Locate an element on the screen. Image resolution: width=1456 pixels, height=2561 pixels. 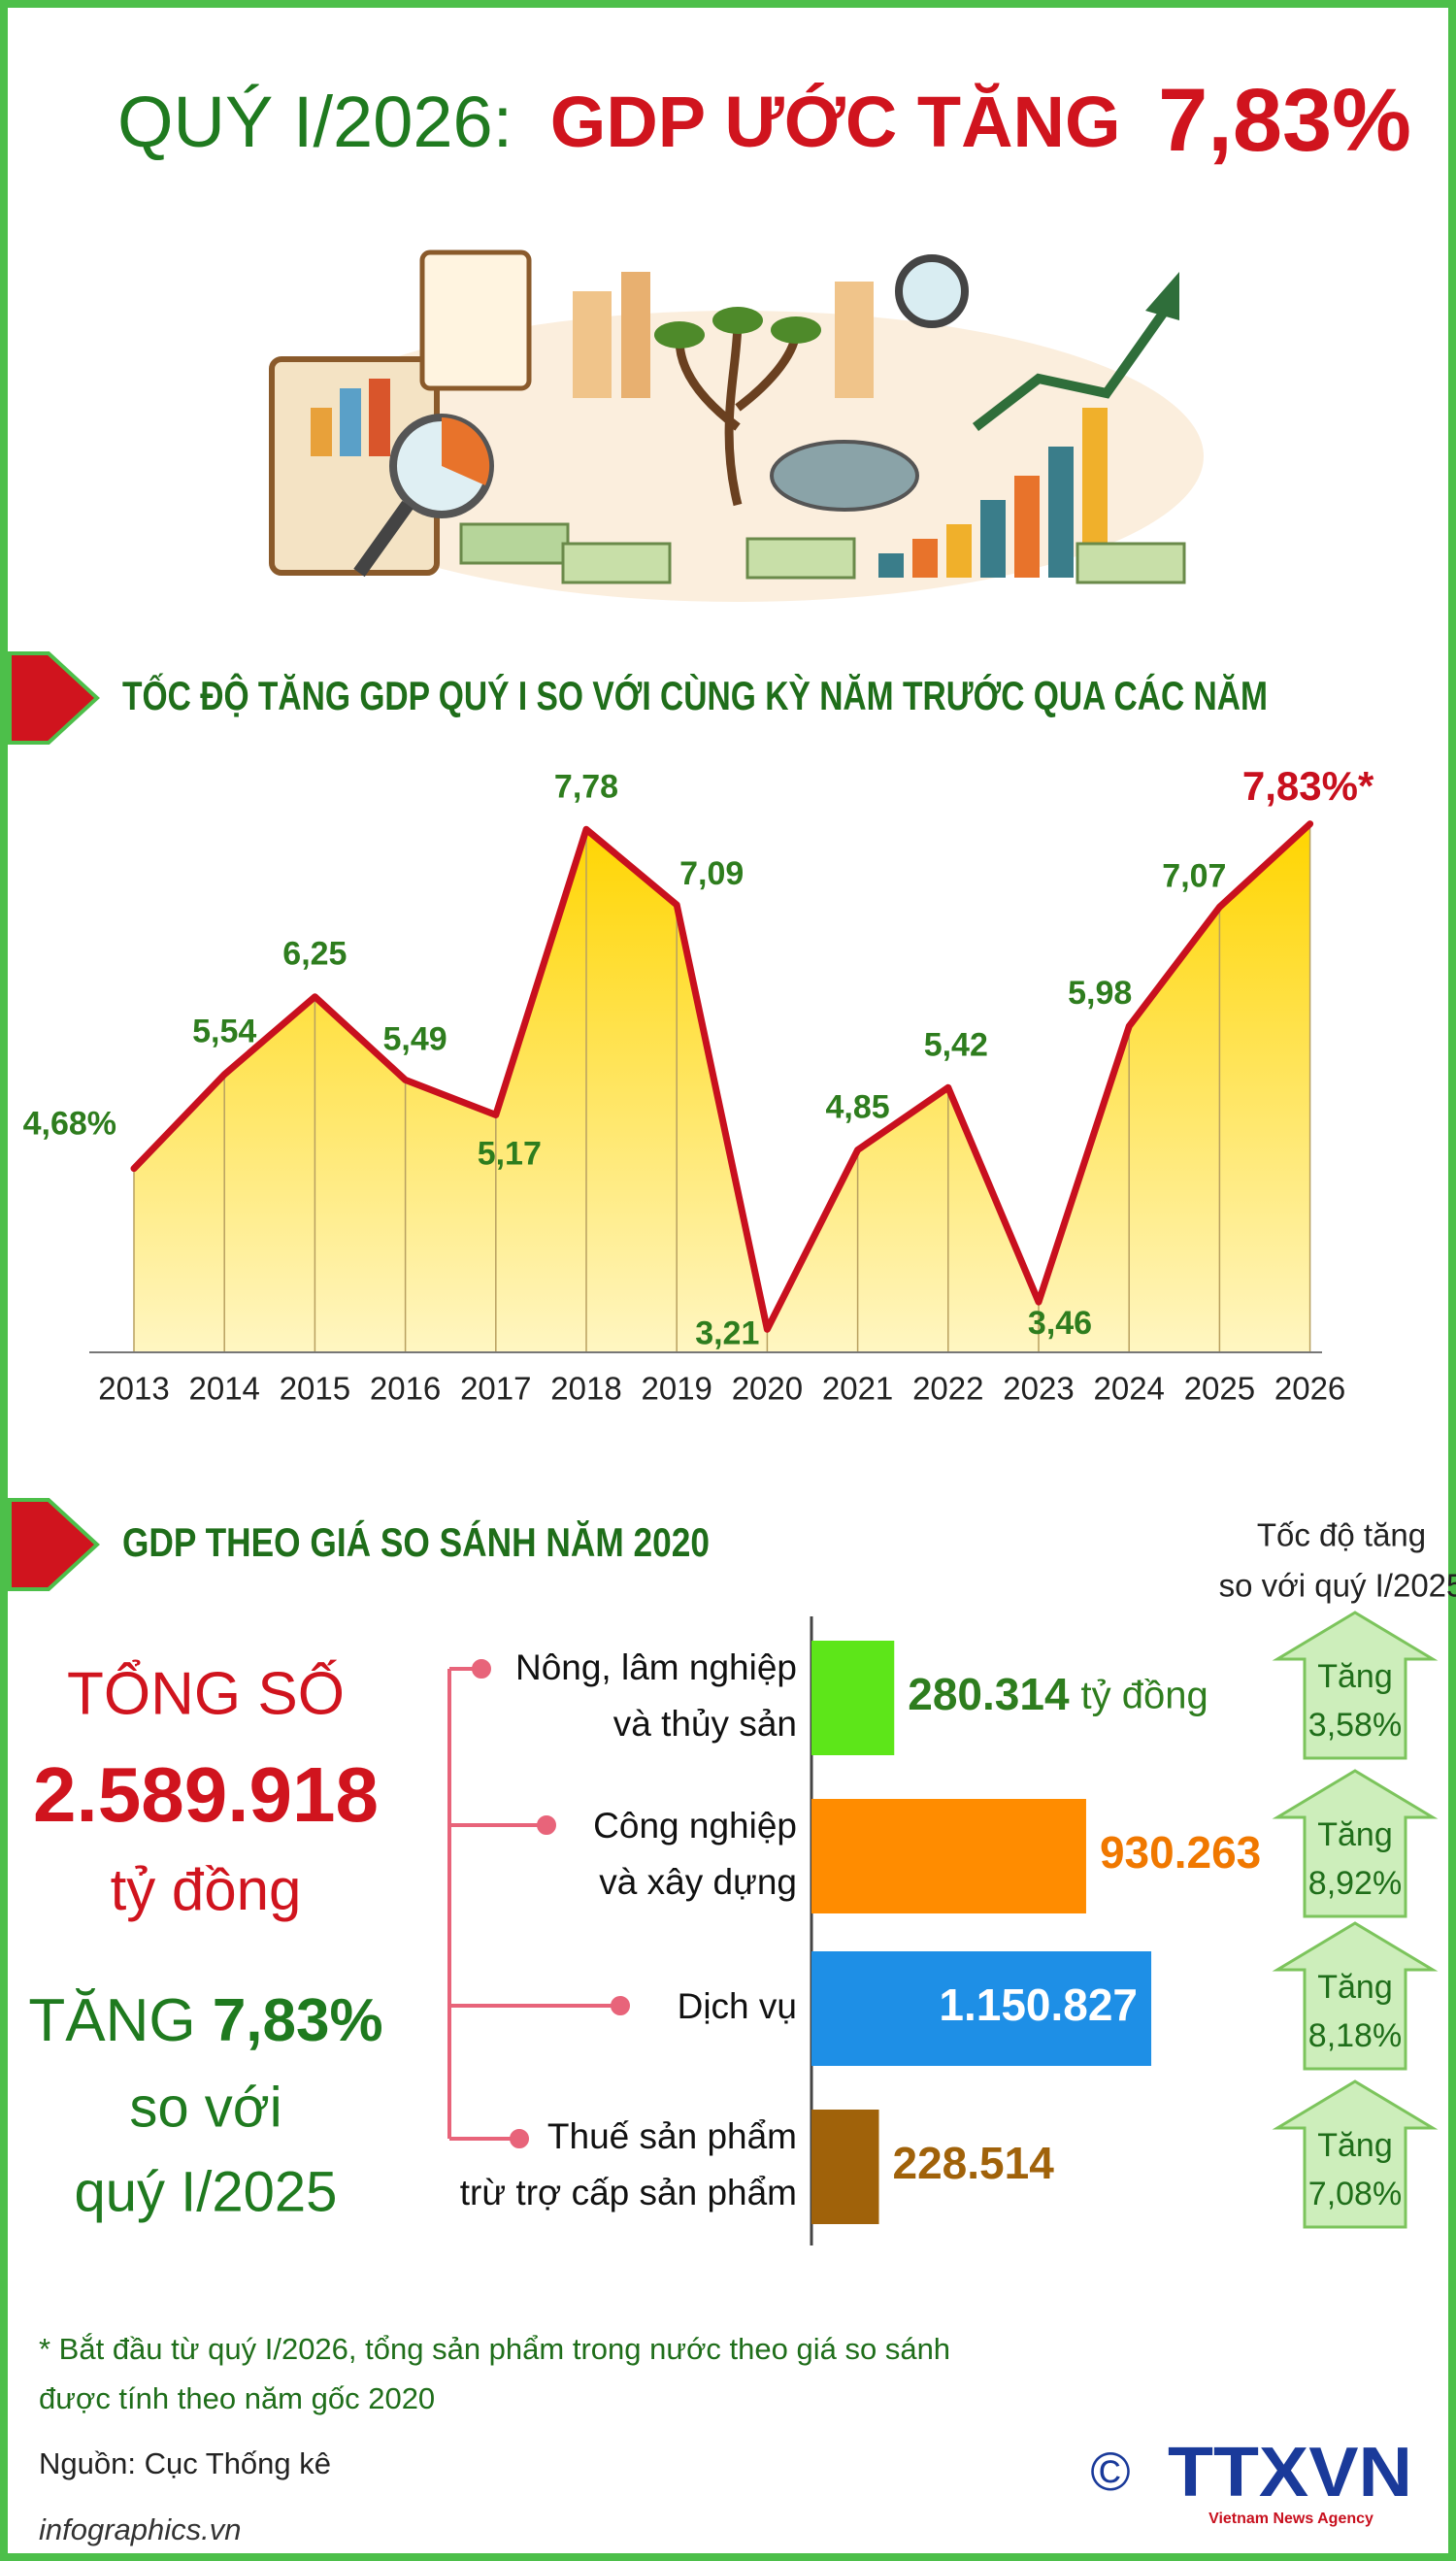
value-label: 5,17 is located at coordinates (510, 1153).